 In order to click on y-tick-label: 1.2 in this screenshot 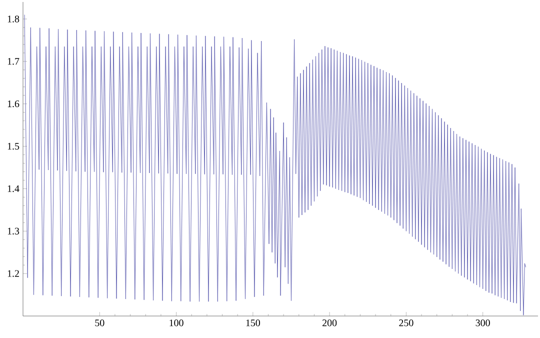, I will do `click(13, 273)`.